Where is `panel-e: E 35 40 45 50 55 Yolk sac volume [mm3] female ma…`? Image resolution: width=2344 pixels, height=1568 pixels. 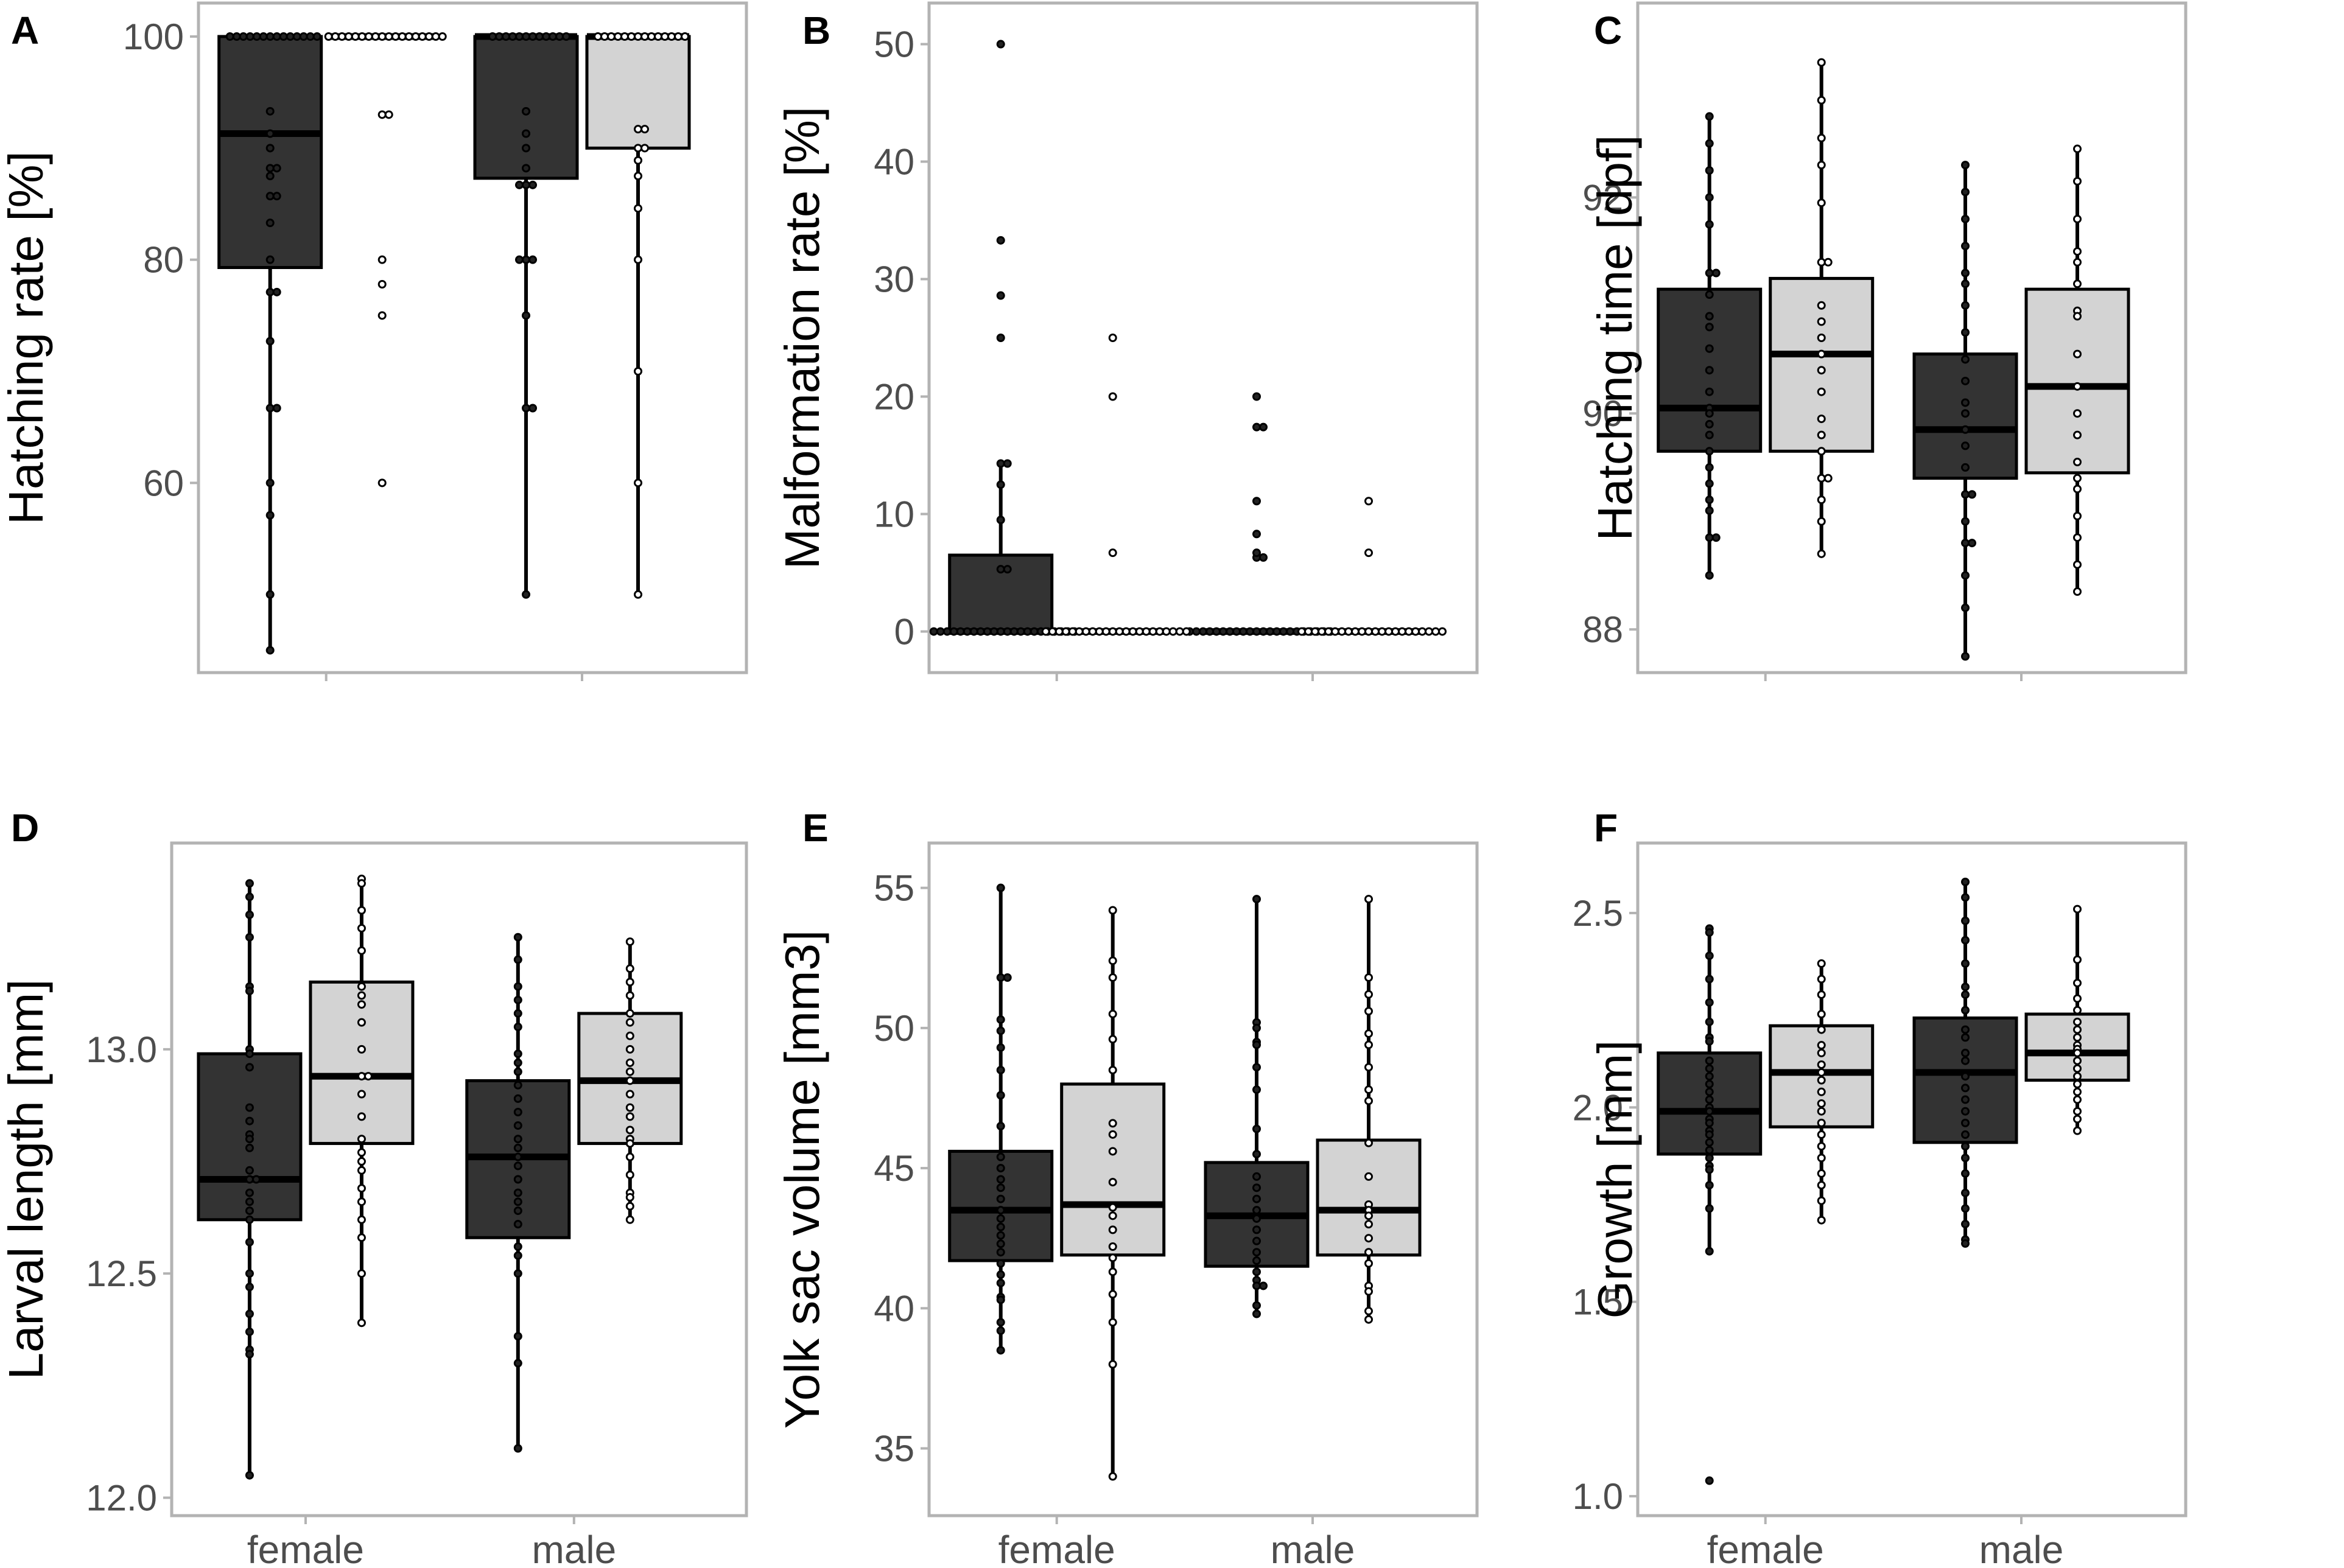
panel-e: E 35 40 45 50 55 Yolk sac volume [mm3] female ma… is located at coordinates (1127, 1187).